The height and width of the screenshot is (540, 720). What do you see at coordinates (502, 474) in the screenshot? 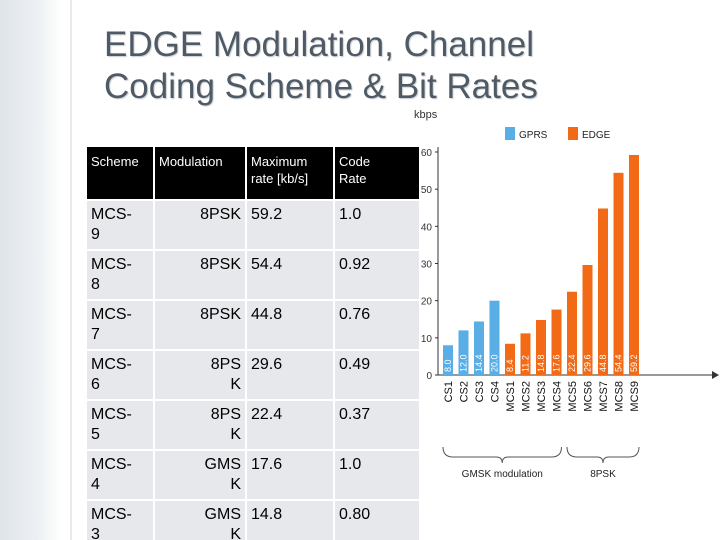
I see `group-label-gmsk: GMSK modulation` at bounding box center [502, 474].